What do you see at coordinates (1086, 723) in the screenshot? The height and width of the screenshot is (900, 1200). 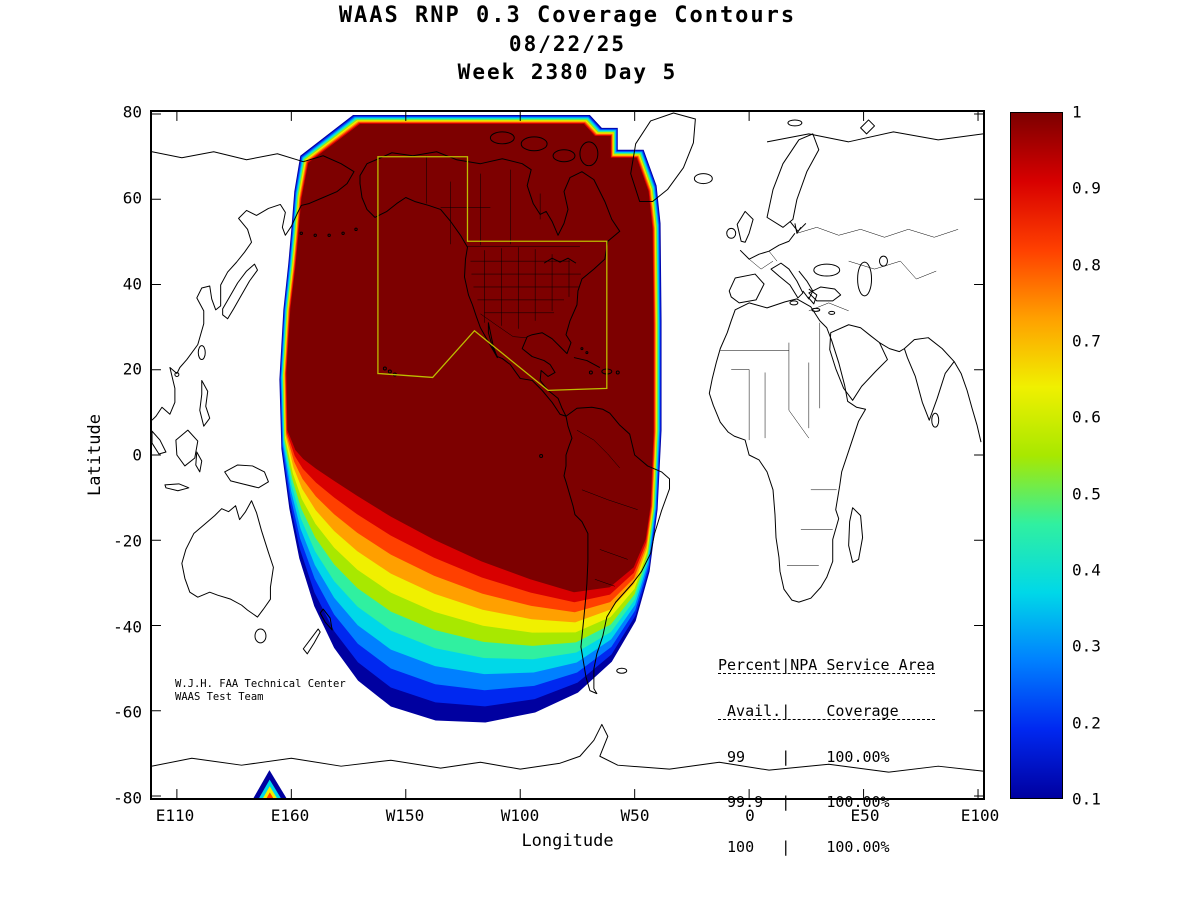 I see `colorbar-tick-label: 0.2` at bounding box center [1086, 723].